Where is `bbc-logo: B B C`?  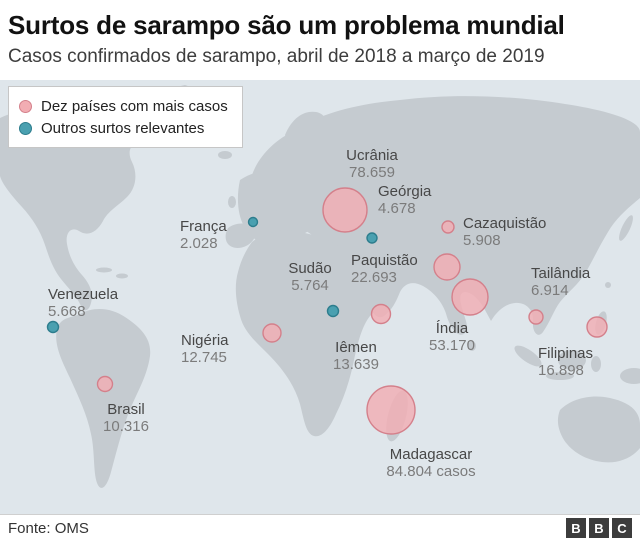
bbc-logo: B B C is located at coordinates (599, 528).